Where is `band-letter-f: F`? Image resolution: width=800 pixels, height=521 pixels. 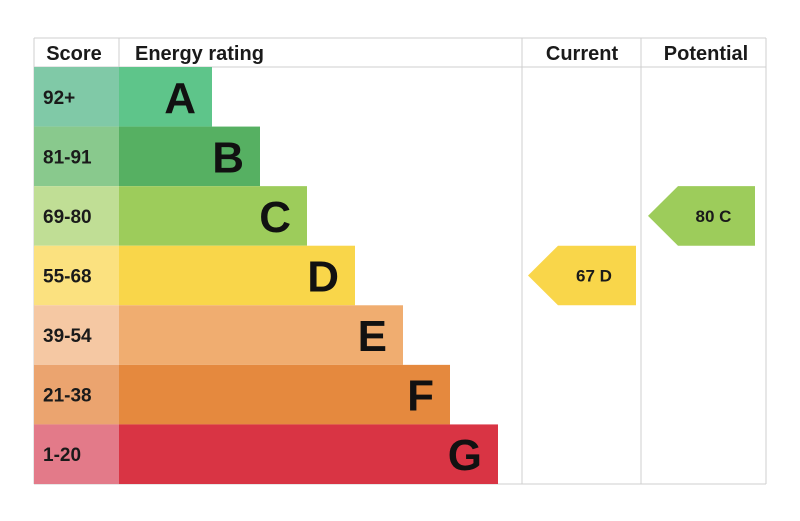
band-letter-f: F is located at coordinates (420, 396).